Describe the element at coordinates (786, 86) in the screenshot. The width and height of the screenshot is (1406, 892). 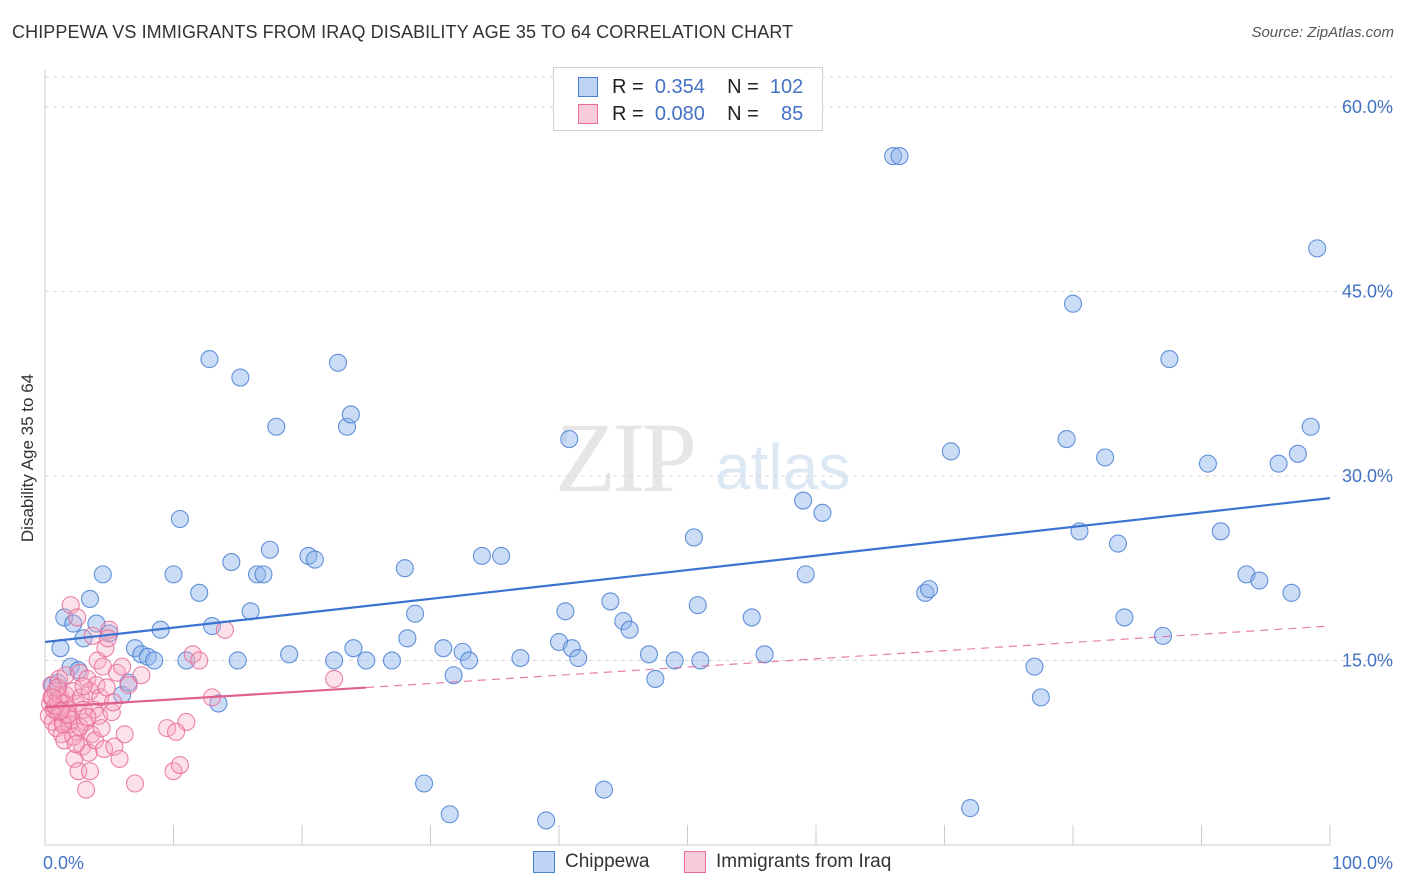
I see `legend-n-value: 102` at that location.